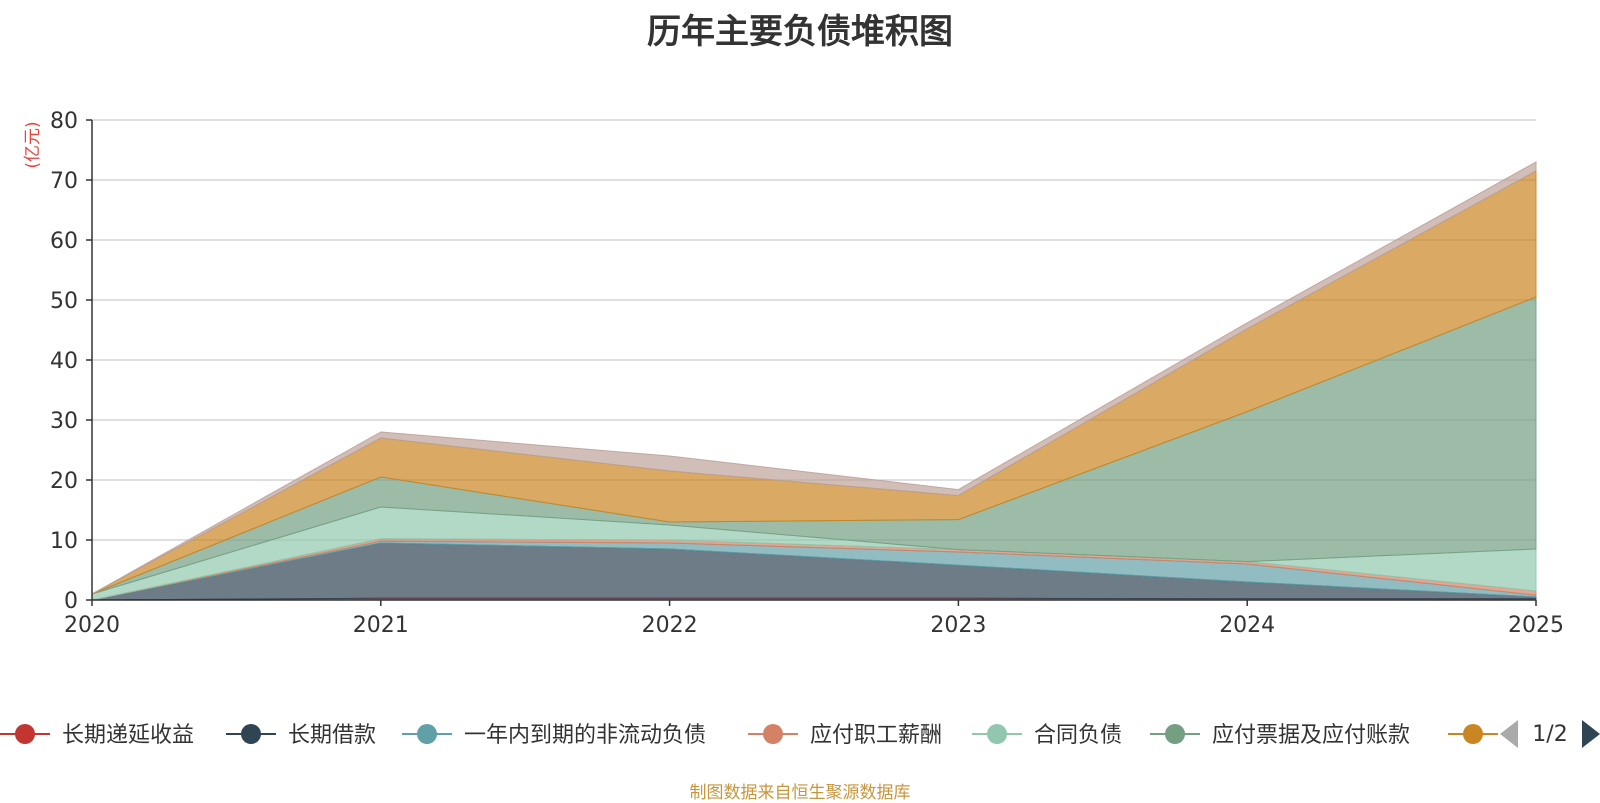 This screenshot has height=803, width=1600. Describe the element at coordinates (1536, 625) in the screenshot. I see `x-tick-label: 2025` at that location.